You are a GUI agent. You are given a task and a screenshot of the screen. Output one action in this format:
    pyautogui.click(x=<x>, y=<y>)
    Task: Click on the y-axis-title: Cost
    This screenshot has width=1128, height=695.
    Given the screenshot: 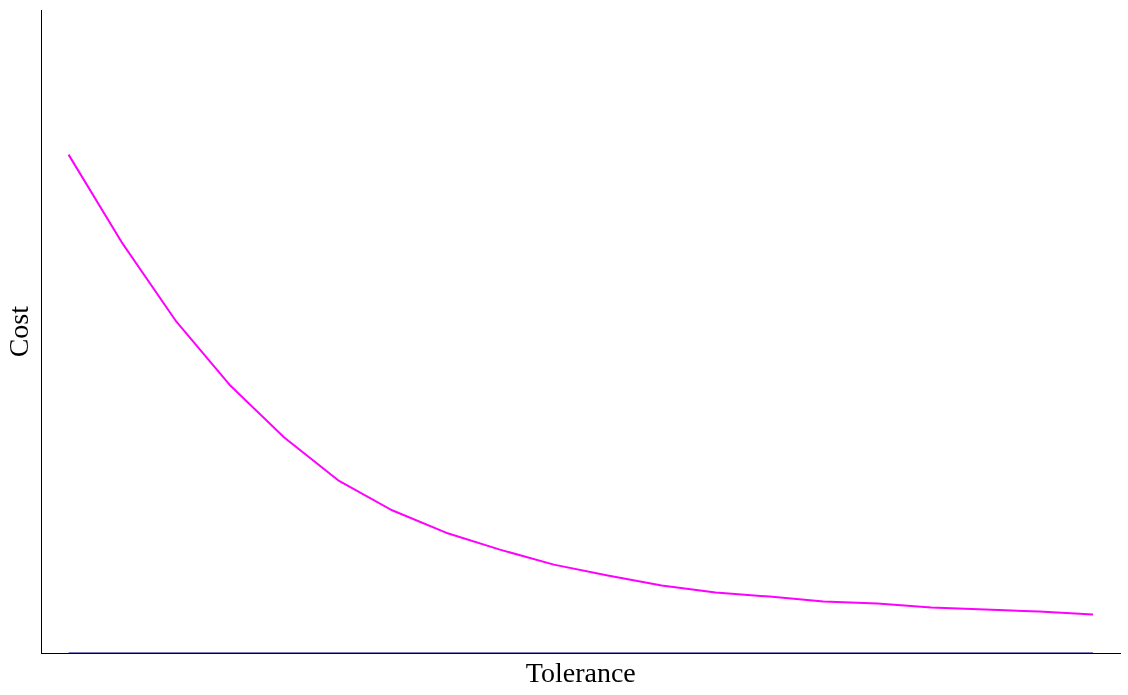 What is the action you would take?
    pyautogui.click(x=19, y=331)
    